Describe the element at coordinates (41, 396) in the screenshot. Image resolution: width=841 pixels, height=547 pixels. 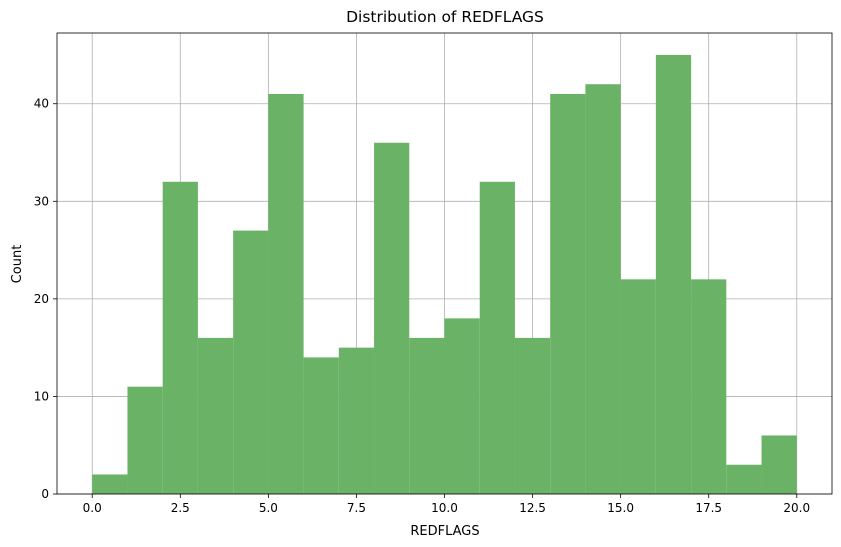
I see `y-tick-label: 10` at that location.